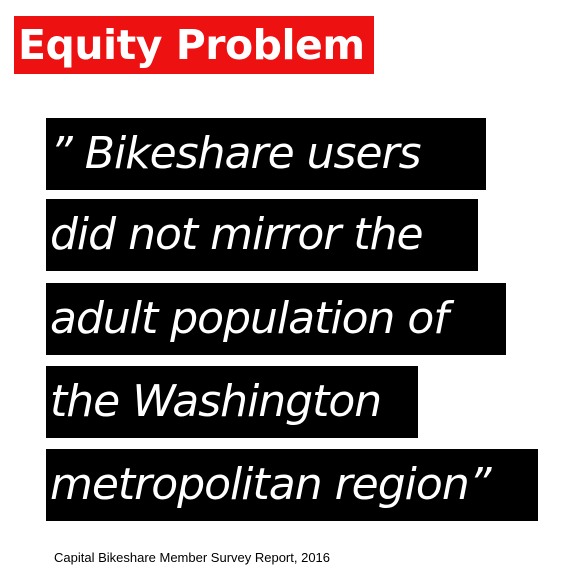 The height and width of the screenshot is (578, 564). Describe the element at coordinates (292, 485) in the screenshot. I see `quote-line: metropolitan region”` at that location.